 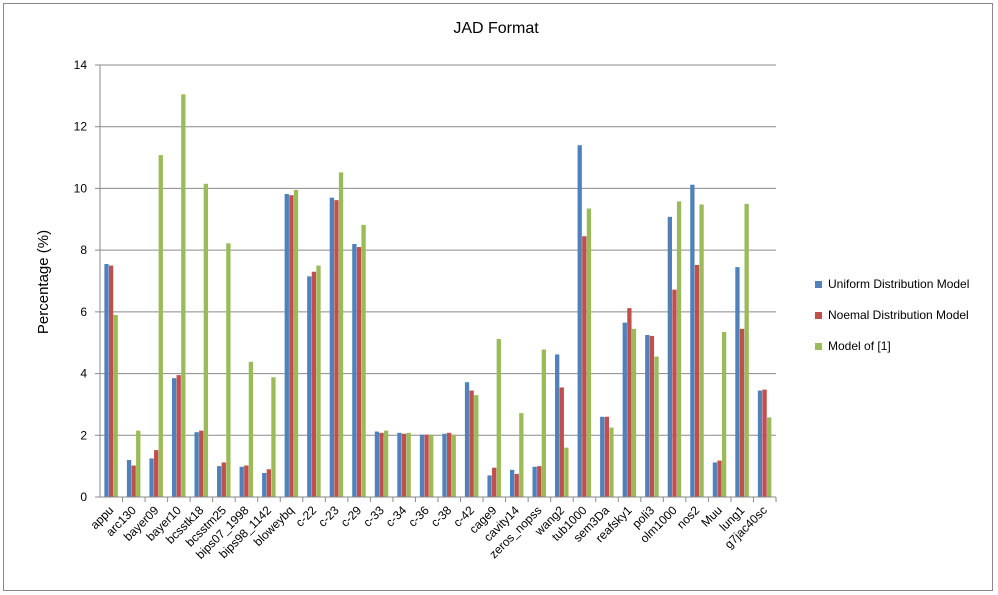 I want to click on bar-model-of-1--bcsstk18, so click(x=205, y=340).